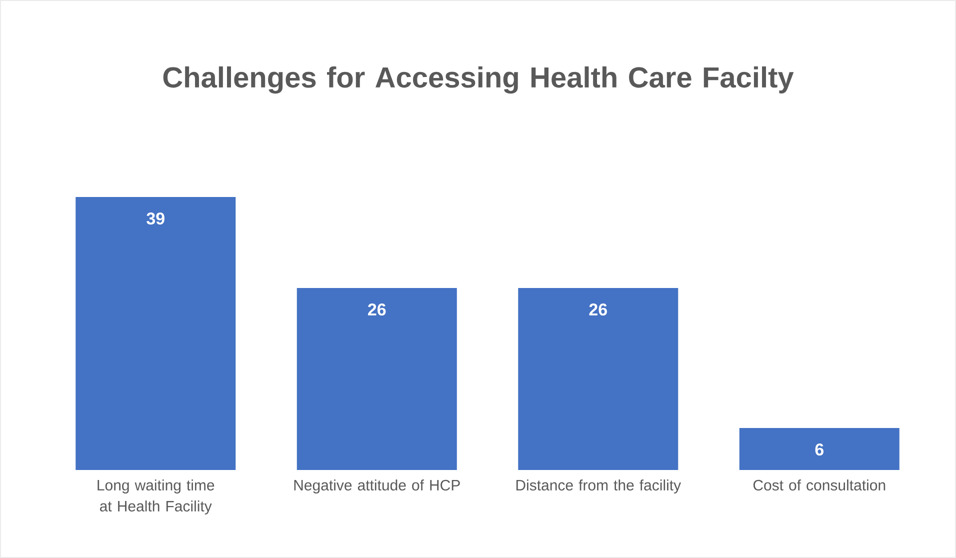 This screenshot has height=558, width=956. Describe the element at coordinates (819, 485) in the screenshot. I see `x-tick-label: Cost of consultation` at that location.